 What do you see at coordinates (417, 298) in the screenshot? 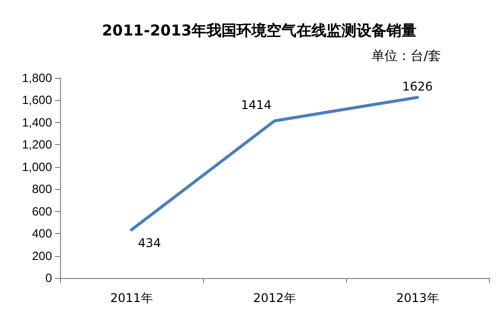
I see `x-tick-label: 2013年` at bounding box center [417, 298].